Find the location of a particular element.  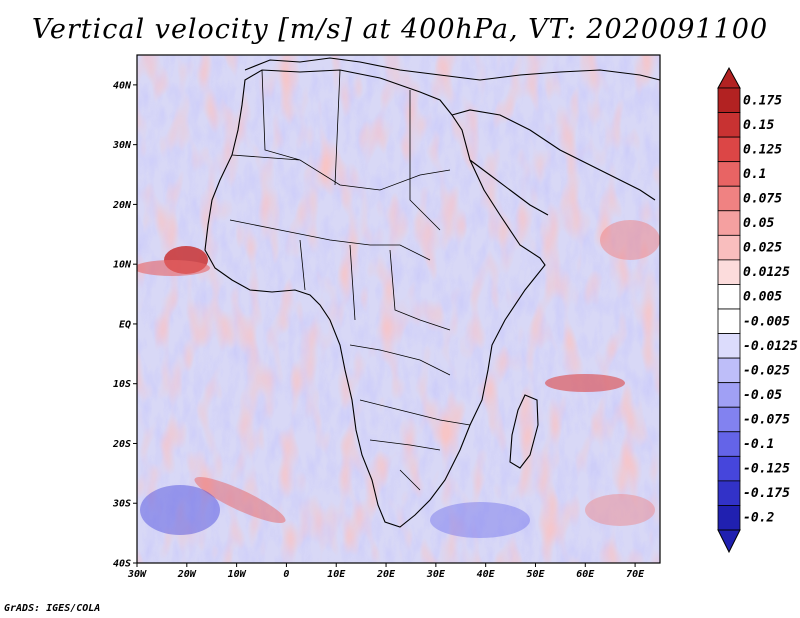

arabian-peninsula is located at coordinates (553, 162).